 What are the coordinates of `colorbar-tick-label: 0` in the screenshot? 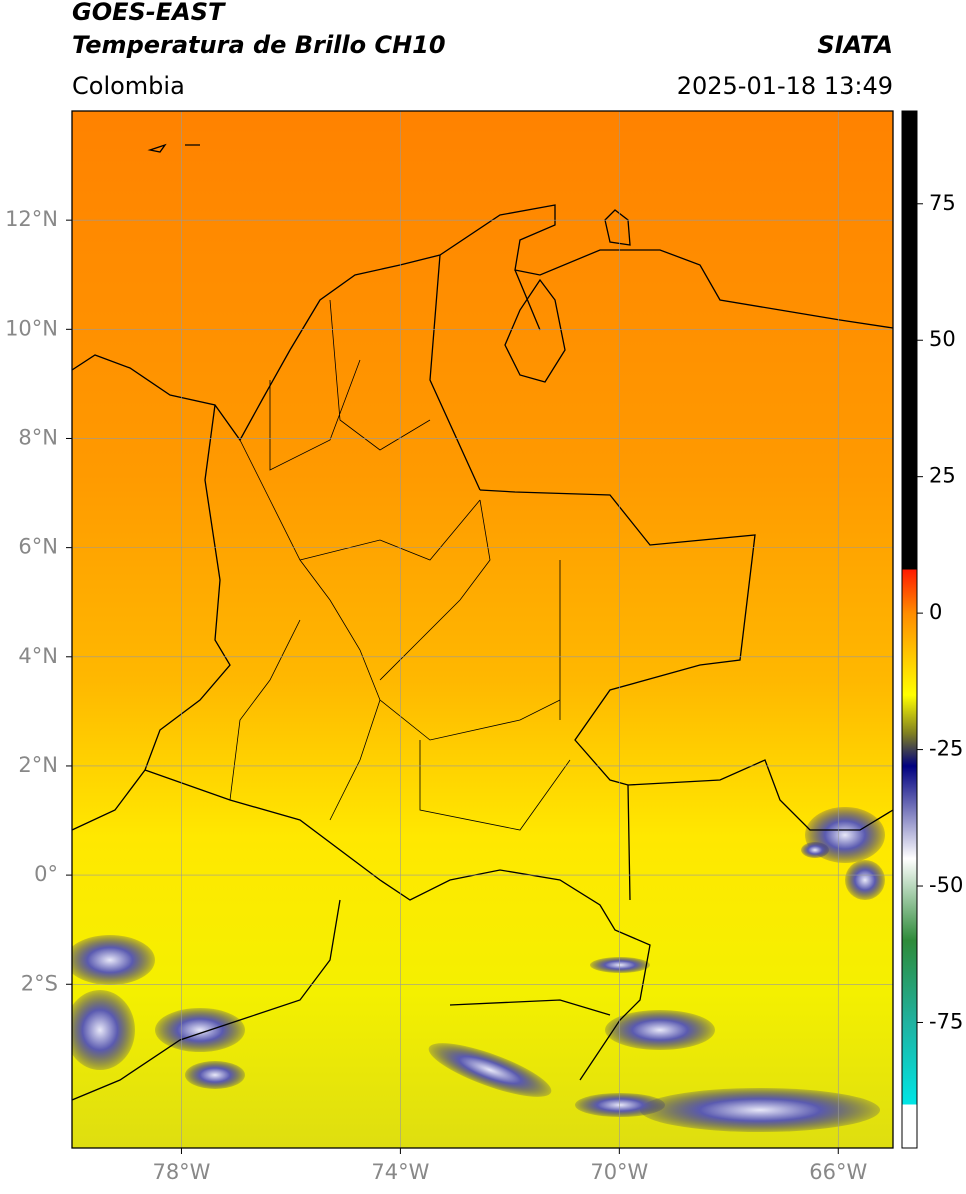 It's located at (935, 612).